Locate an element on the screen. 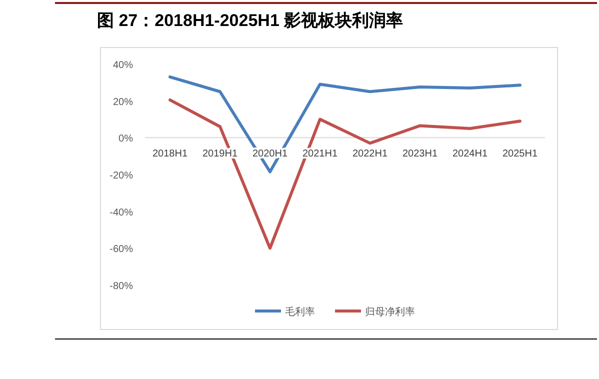 This screenshot has width=599, height=379. y-tick-label: -40% is located at coordinates (122, 212).